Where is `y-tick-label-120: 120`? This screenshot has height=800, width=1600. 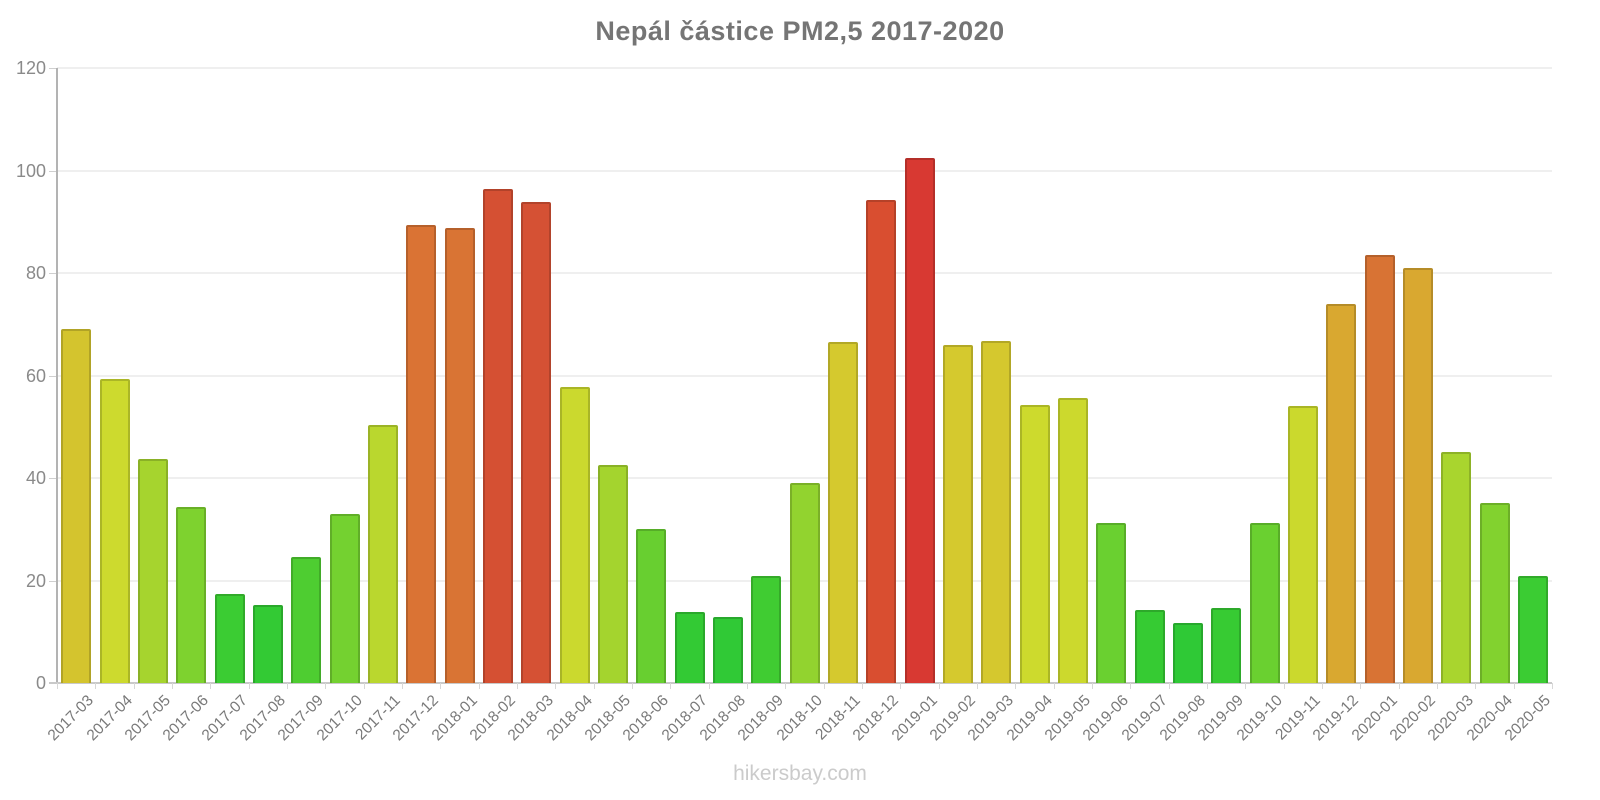
y-tick-label-120: 120 is located at coordinates (30, 68).